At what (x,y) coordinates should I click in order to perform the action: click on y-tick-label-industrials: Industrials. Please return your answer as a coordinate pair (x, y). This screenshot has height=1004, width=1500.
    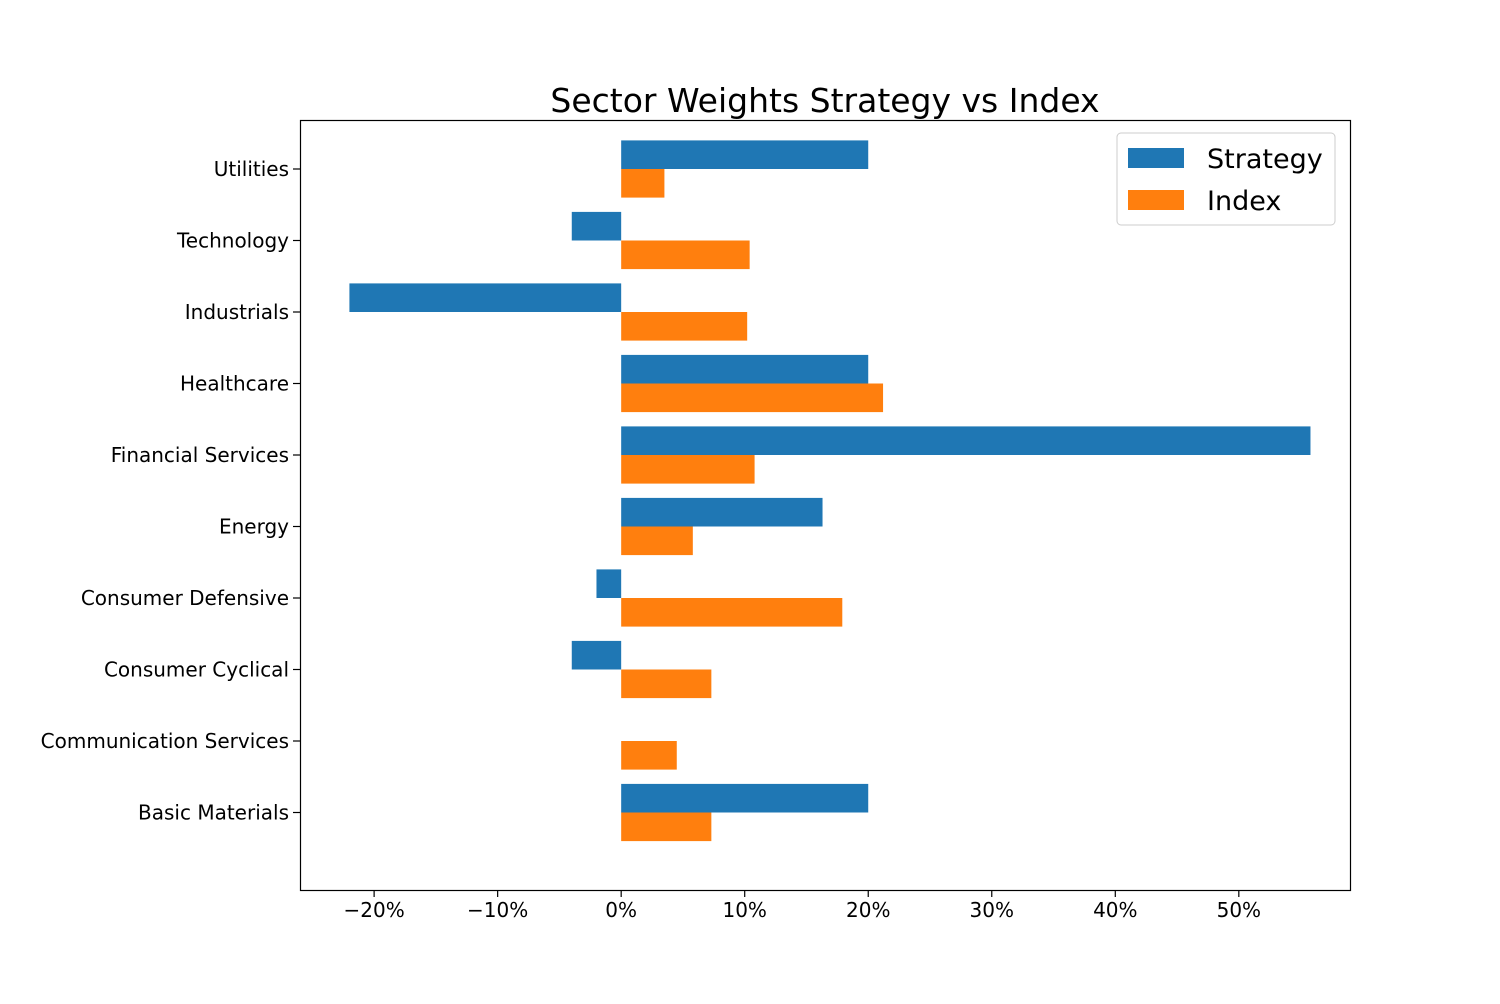
    Looking at the image, I should click on (237, 312).